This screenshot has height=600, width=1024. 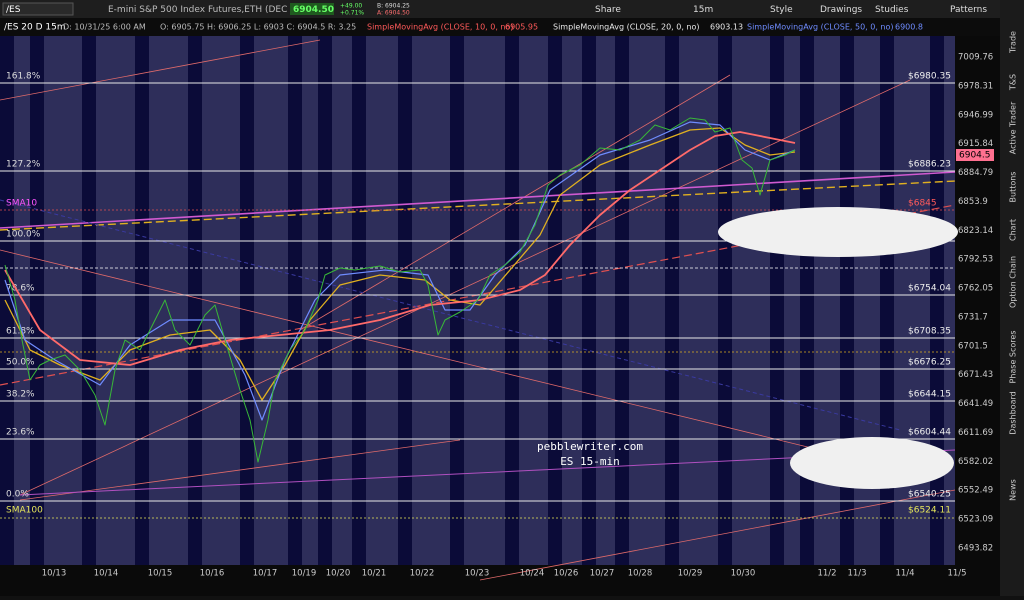 I want to click on date-tick-label: 10/23, so click(x=477, y=574).